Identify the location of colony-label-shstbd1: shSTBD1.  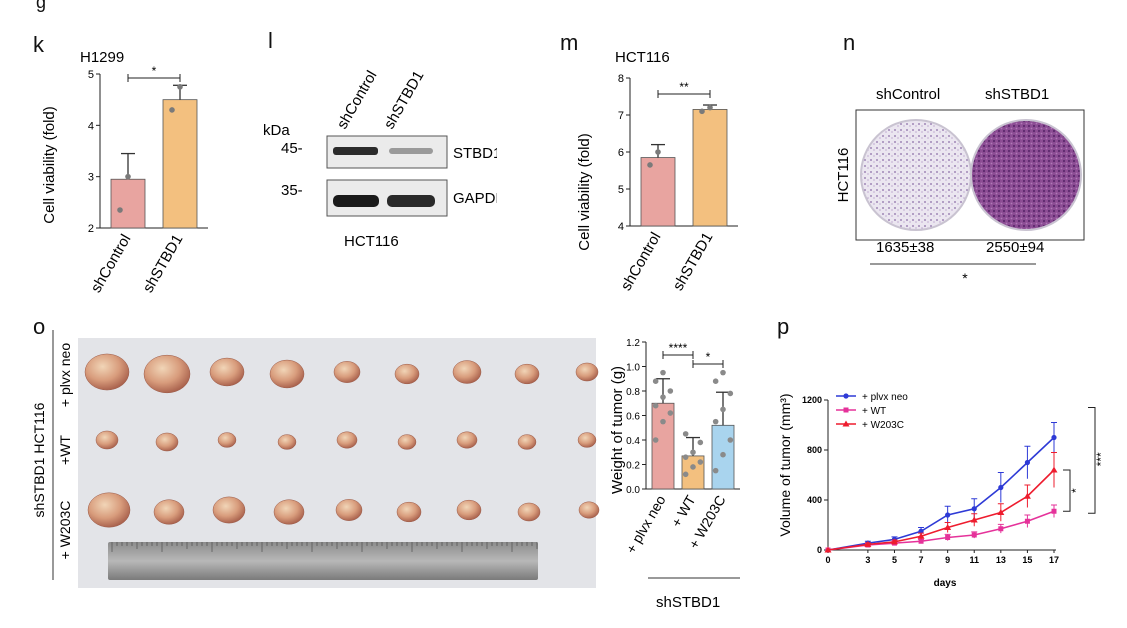
(1017, 94).